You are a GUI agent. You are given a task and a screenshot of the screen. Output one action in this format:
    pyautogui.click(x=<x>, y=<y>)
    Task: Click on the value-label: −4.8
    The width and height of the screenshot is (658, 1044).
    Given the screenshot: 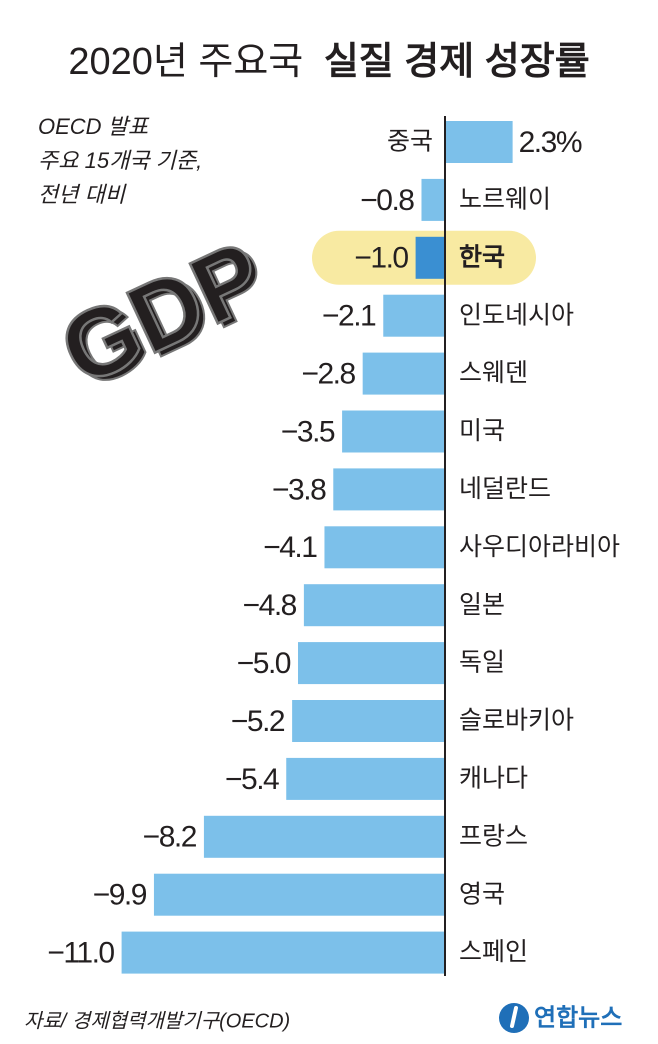 What is the action you would take?
    pyautogui.click(x=270, y=605)
    